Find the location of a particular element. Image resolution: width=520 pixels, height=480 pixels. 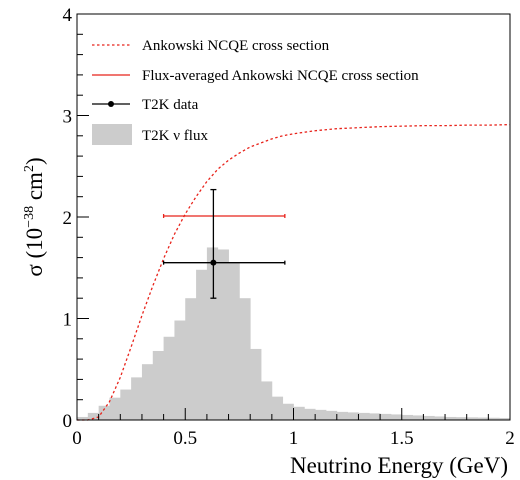

legend-label-cross-section: Ankowski NCQE cross section is located at coordinates (236, 46).